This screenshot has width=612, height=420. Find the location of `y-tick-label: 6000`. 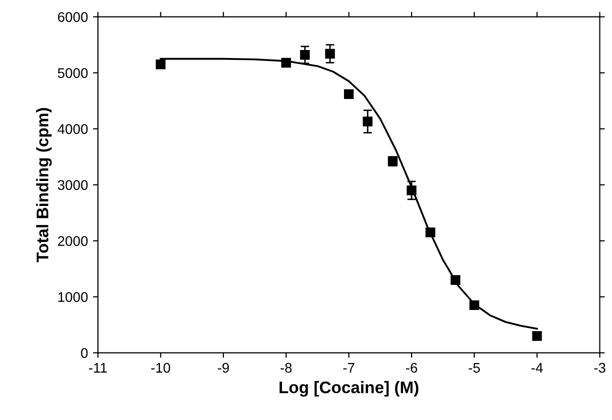

y-tick-label: 6000 is located at coordinates (73, 17).